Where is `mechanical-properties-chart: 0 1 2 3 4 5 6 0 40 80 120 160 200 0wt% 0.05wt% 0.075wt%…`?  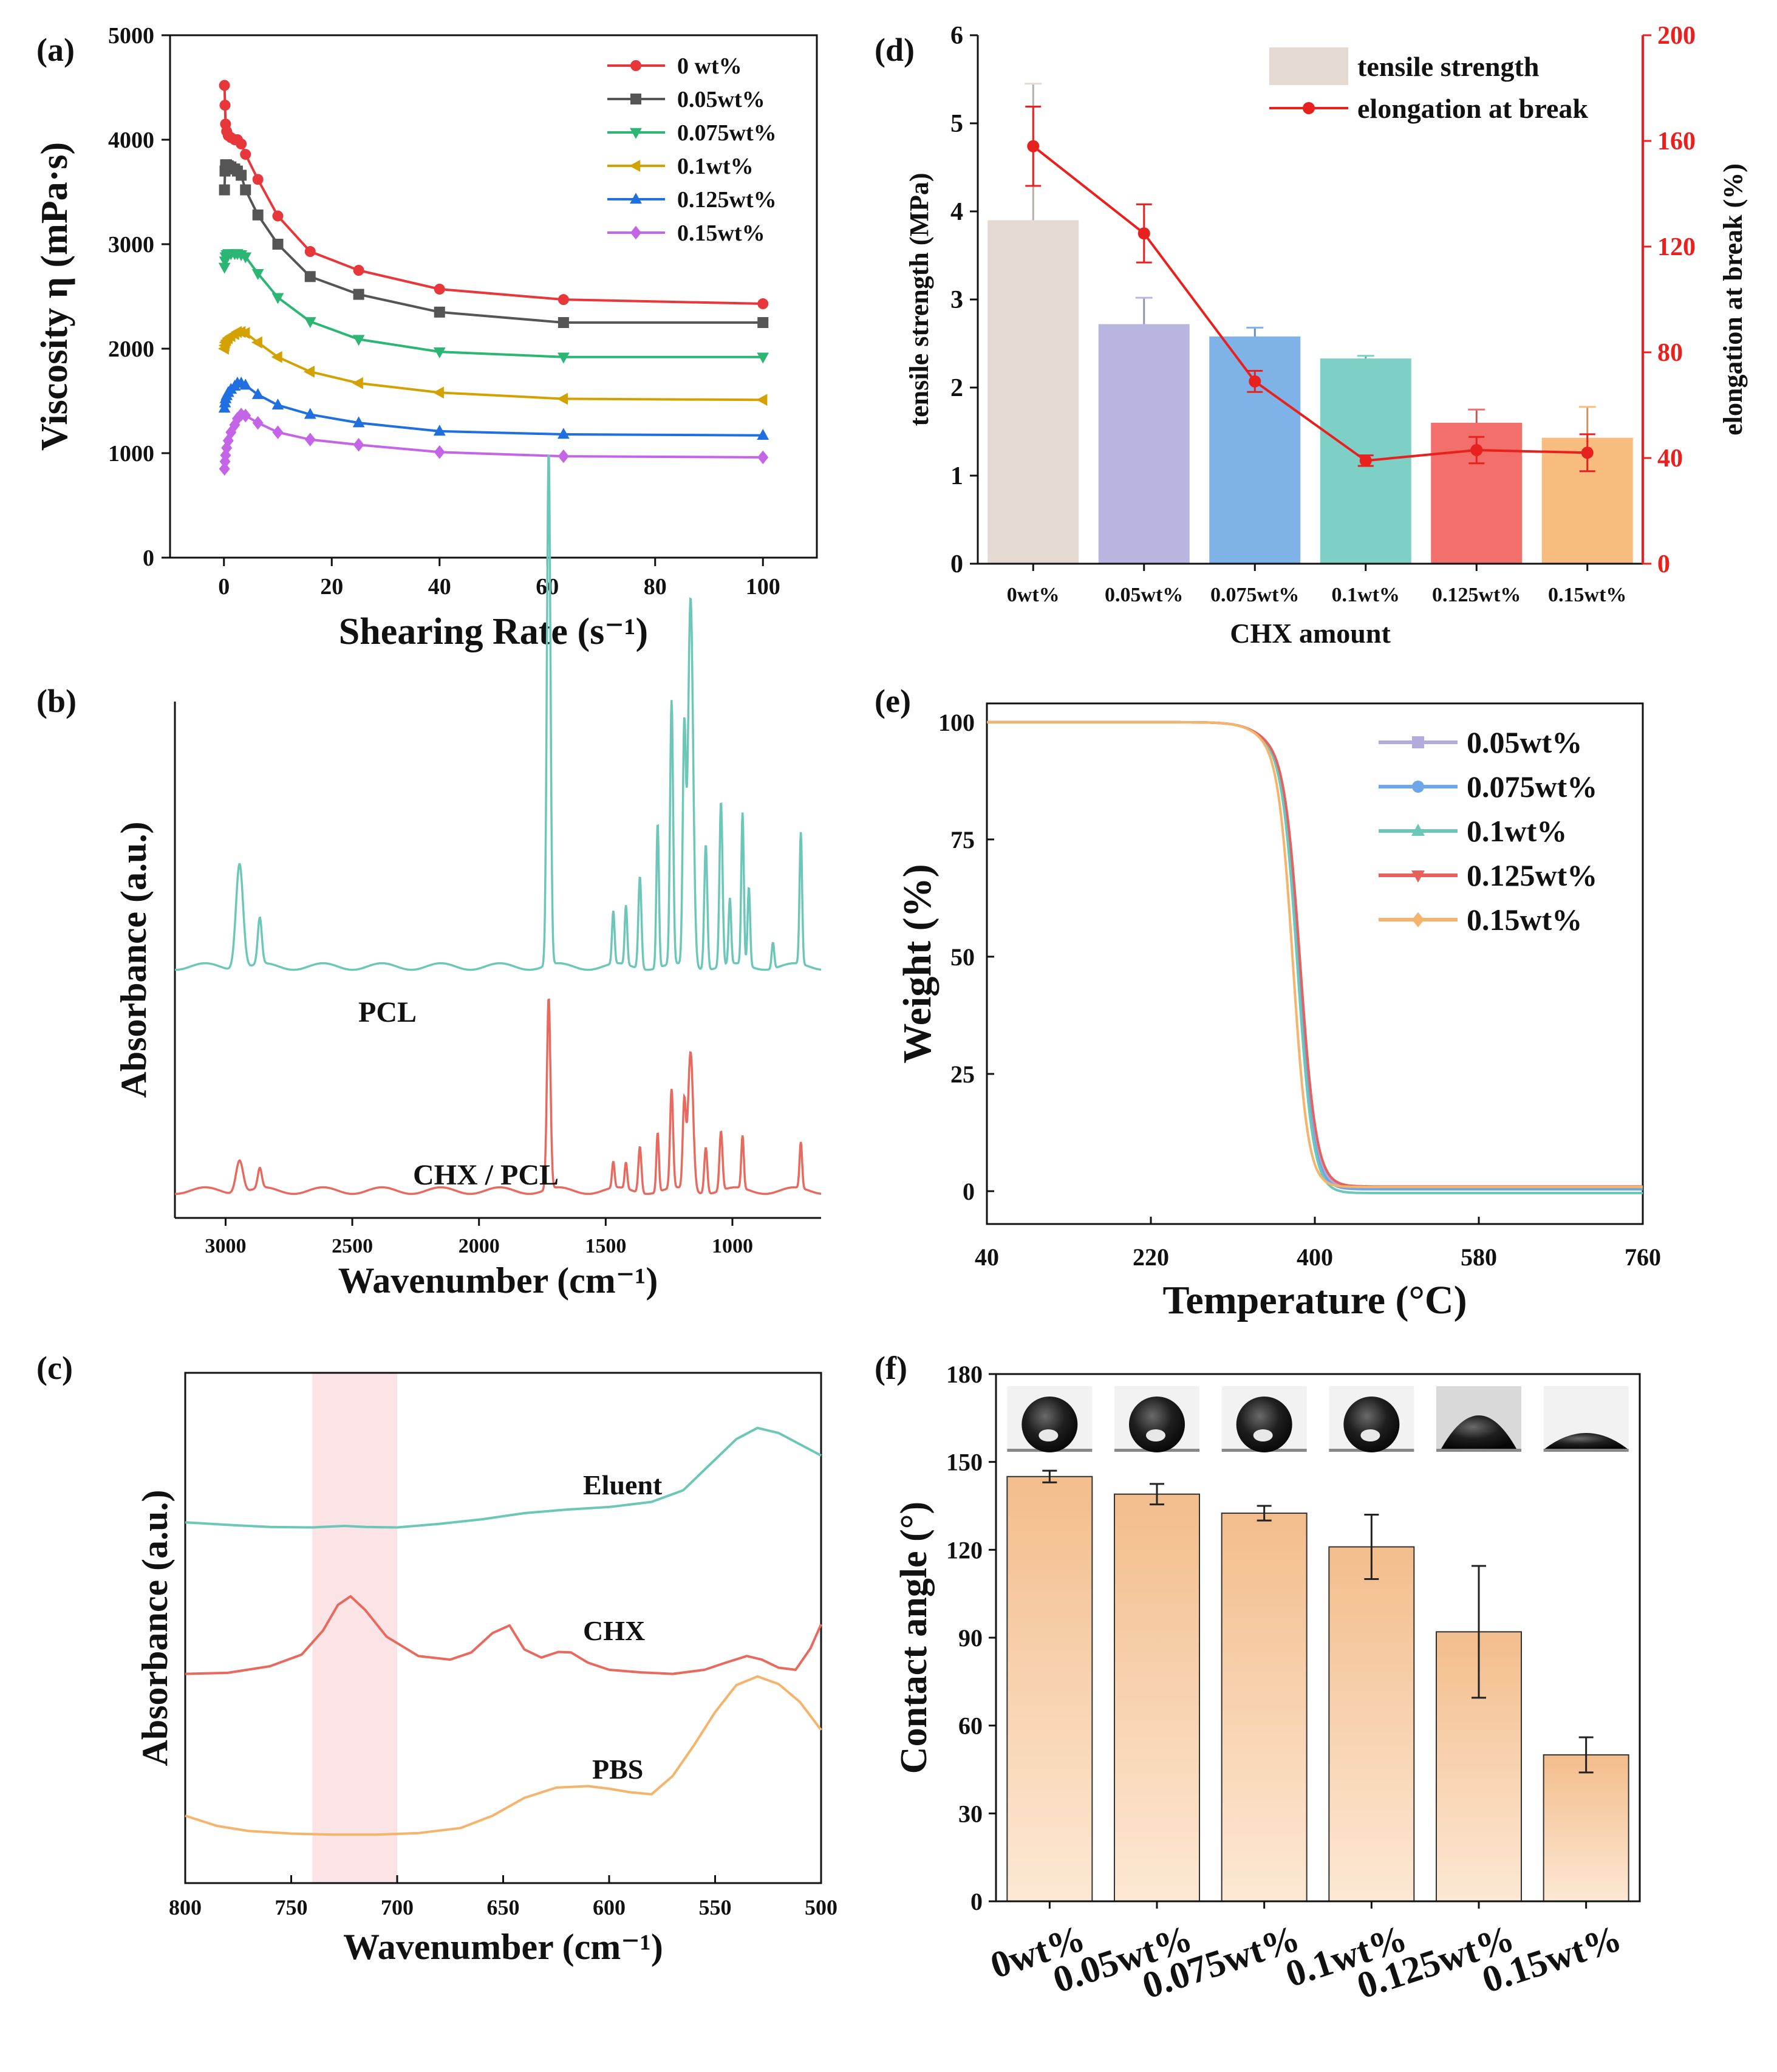
mechanical-properties-chart: 0 1 2 3 4 5 6 0 40 80 120 160 200 0wt% 0.05wt% 0.075wt%… is located at coordinates (1326, 335).